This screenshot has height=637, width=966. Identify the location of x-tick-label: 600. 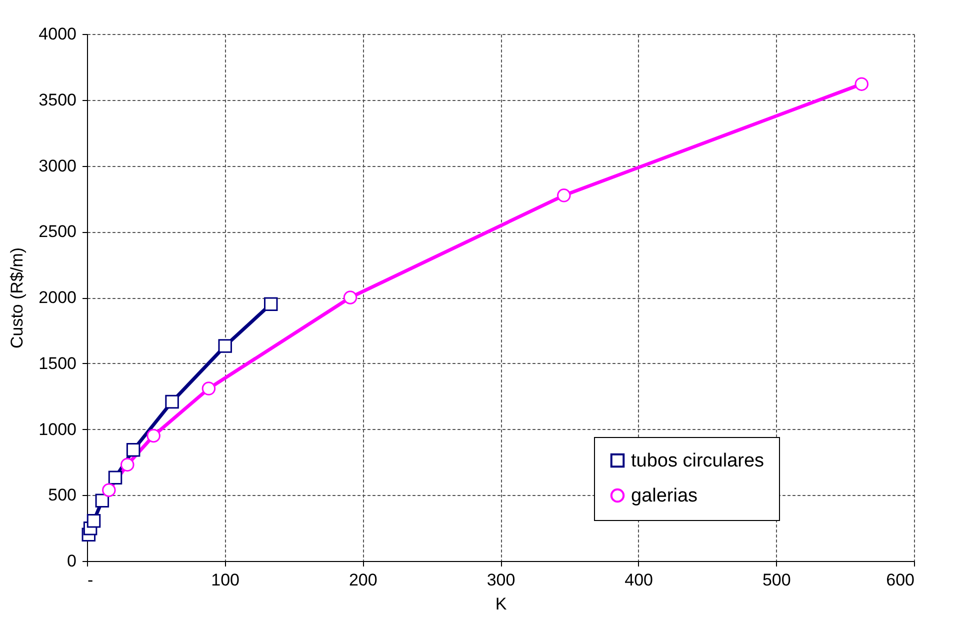
(900, 580).